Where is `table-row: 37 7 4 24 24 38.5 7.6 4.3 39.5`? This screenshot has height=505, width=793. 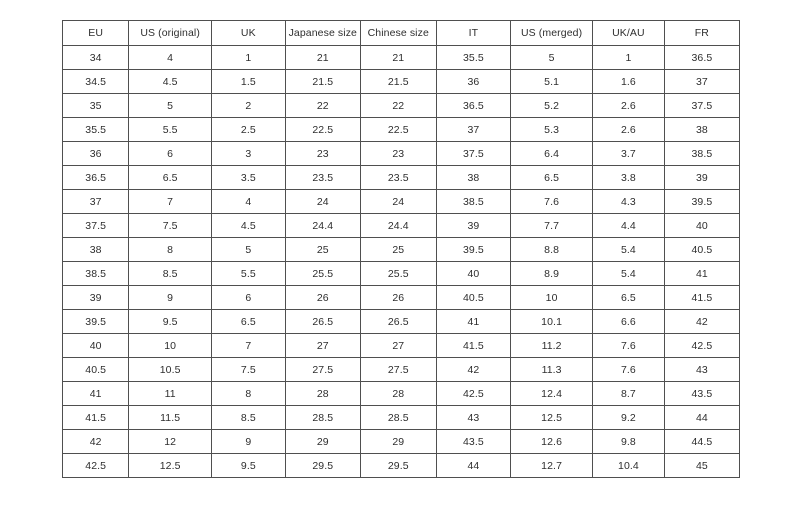
table-row: 37 7 4 24 24 38.5 7.6 4.3 39.5 is located at coordinates (401, 201).